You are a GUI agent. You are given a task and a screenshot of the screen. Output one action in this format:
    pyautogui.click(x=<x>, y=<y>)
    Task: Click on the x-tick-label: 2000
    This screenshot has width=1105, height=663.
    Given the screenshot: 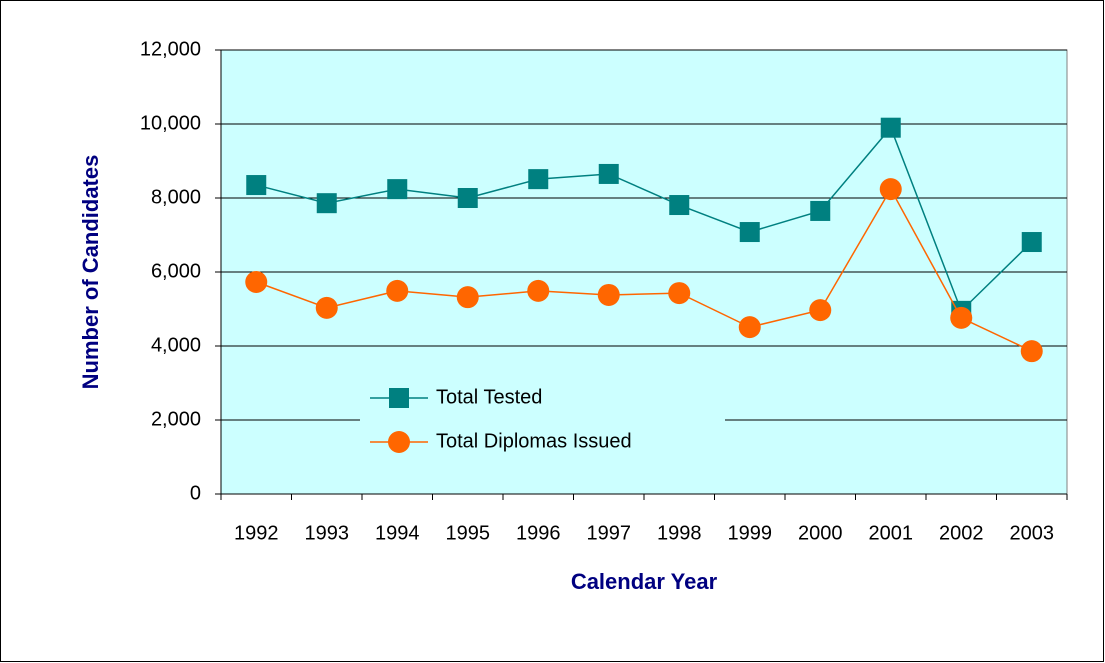 What is the action you would take?
    pyautogui.click(x=820, y=533)
    